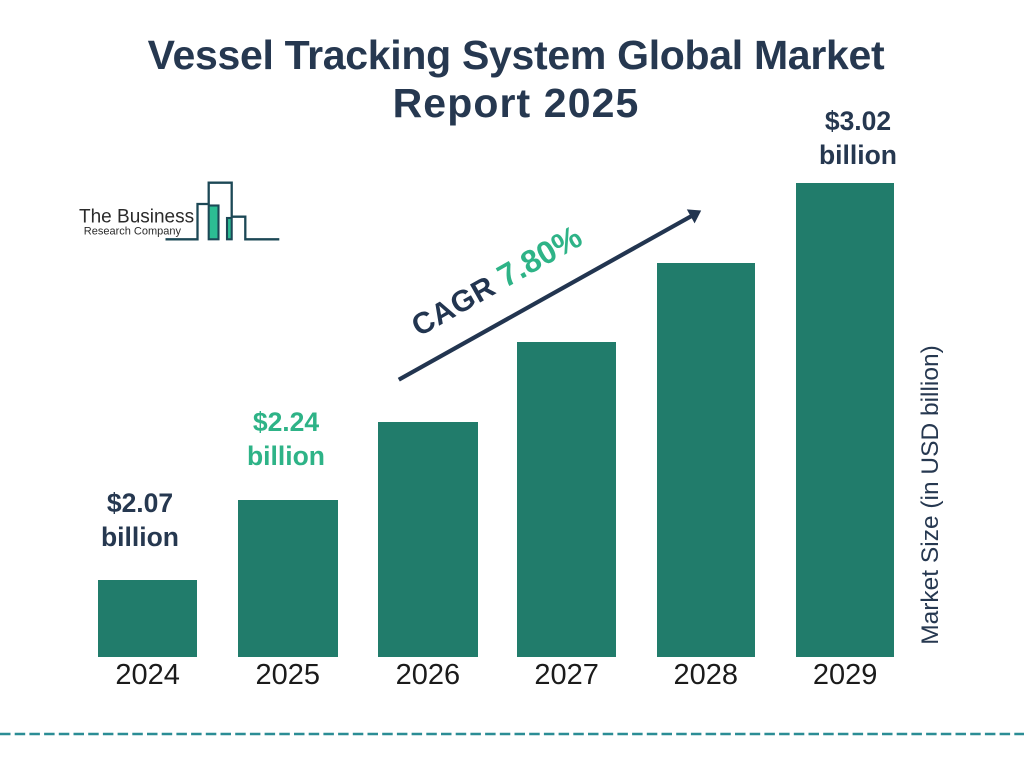 This screenshot has height=768, width=1024. What do you see at coordinates (133, 232) in the screenshot?
I see `svg-text: Research Company` at bounding box center [133, 232].